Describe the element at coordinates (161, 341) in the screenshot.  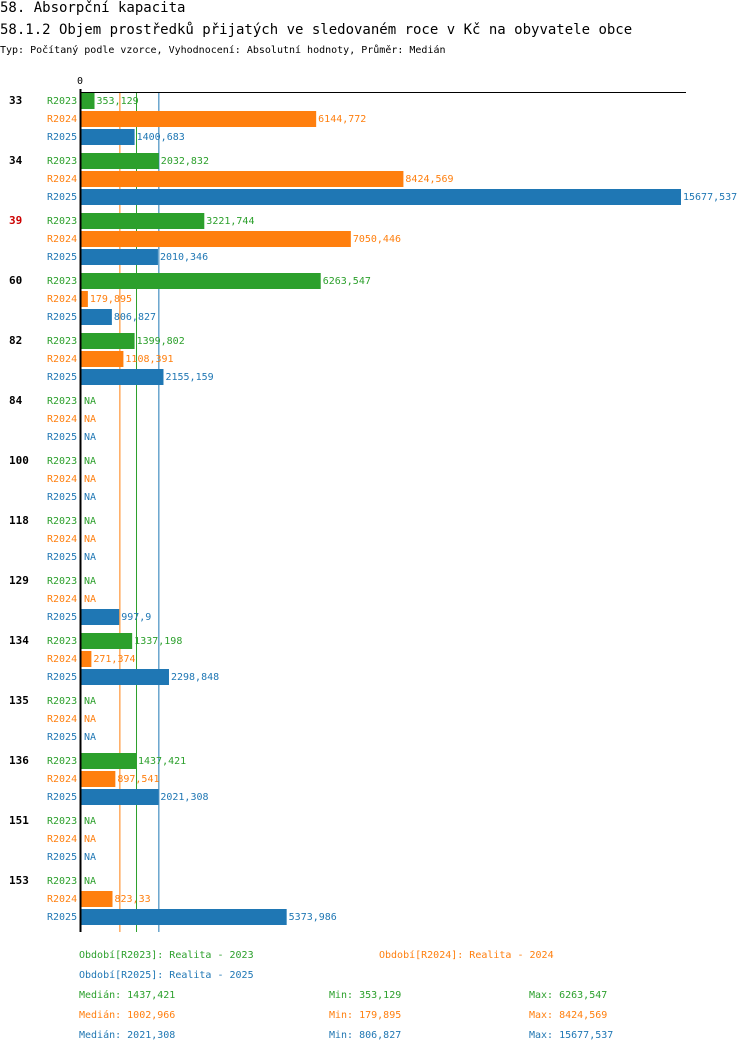
I see `data-label-82-r2023: 1399,802` at that location.